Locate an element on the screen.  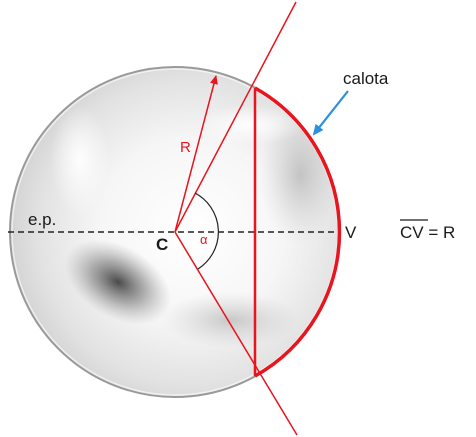
cap-arc is located at coordinates (298, 232).